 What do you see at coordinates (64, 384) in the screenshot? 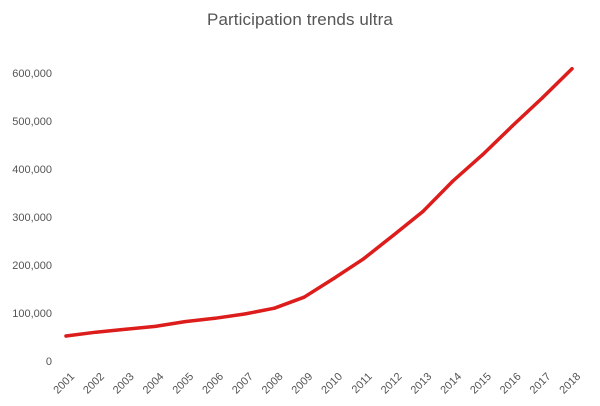
I see `x-tick-label: 2001` at bounding box center [64, 384].